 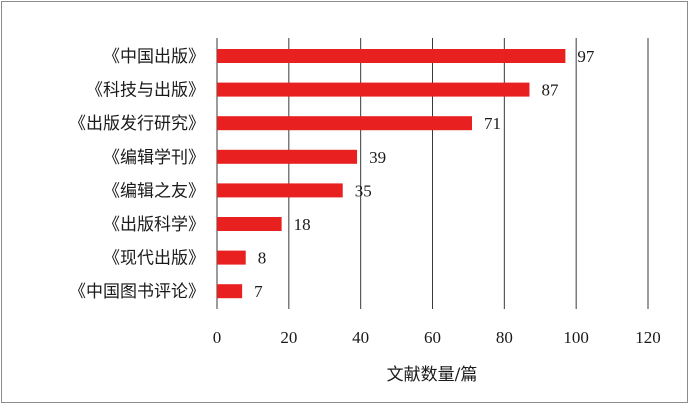 What do you see at coordinates (288, 337) in the screenshot?
I see `x-tick-label: 20` at bounding box center [288, 337].